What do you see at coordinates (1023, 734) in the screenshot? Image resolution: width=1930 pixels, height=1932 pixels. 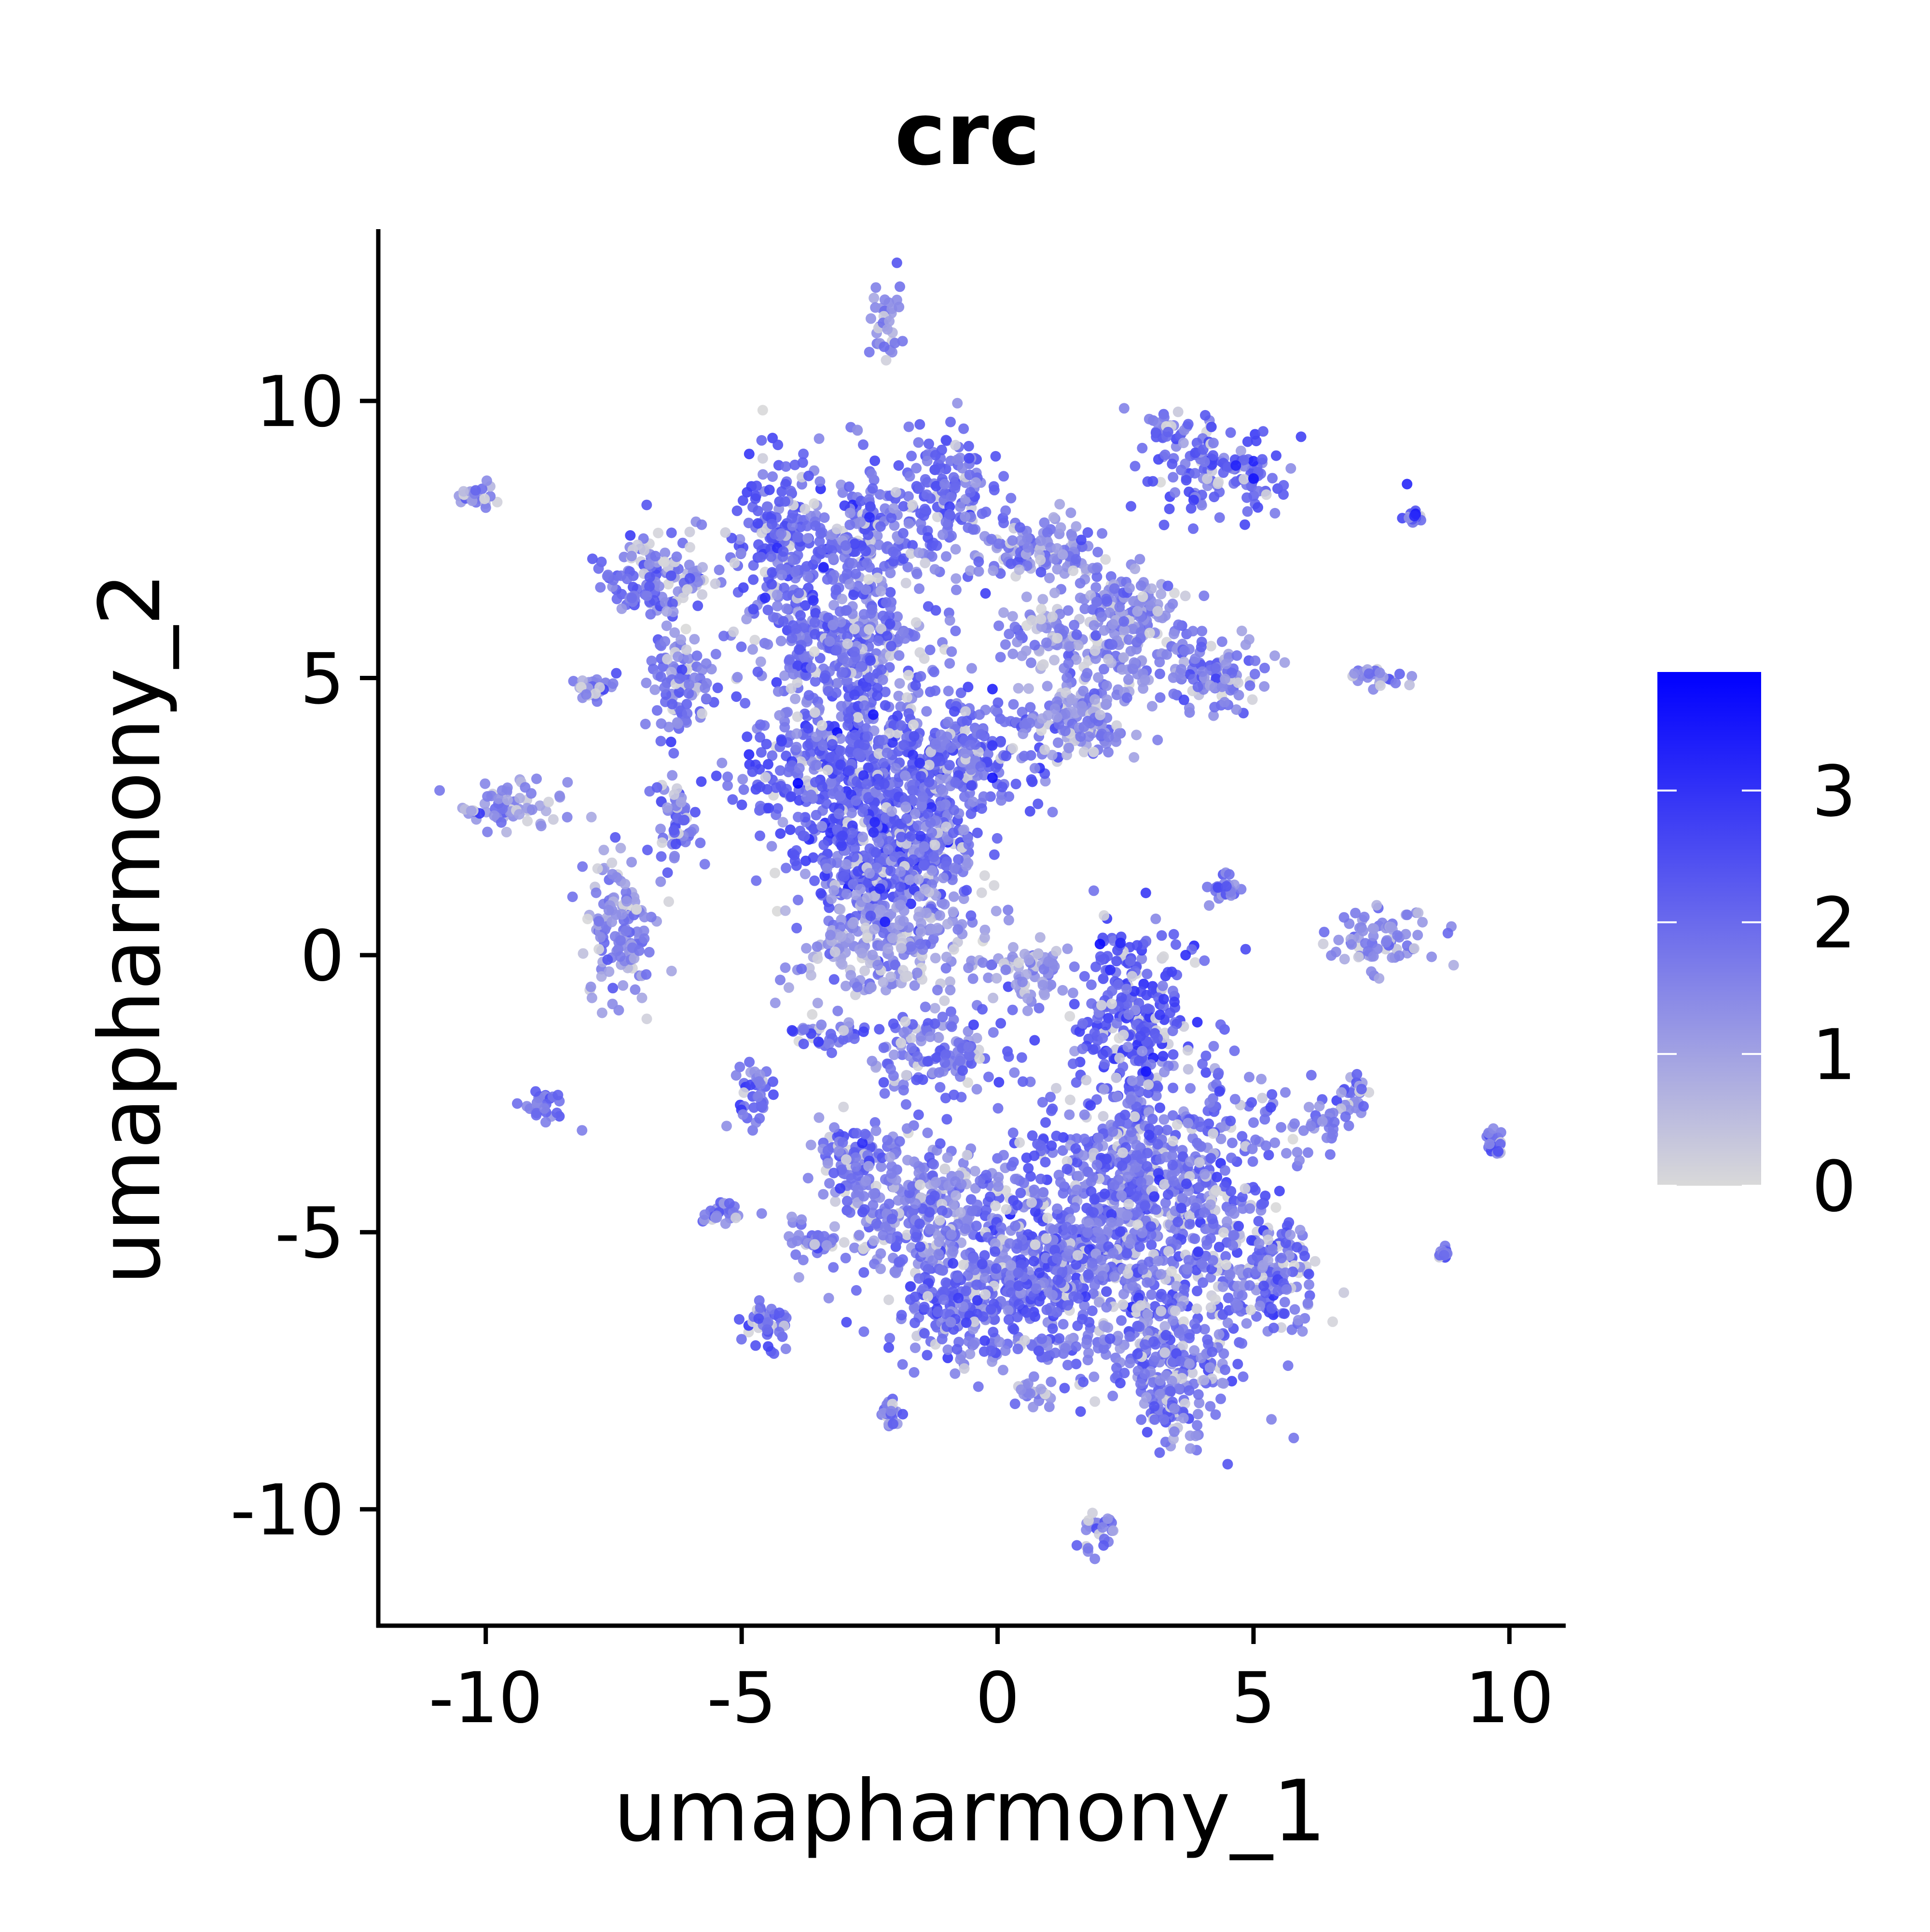 I see `scatter-point-1917` at bounding box center [1023, 734].